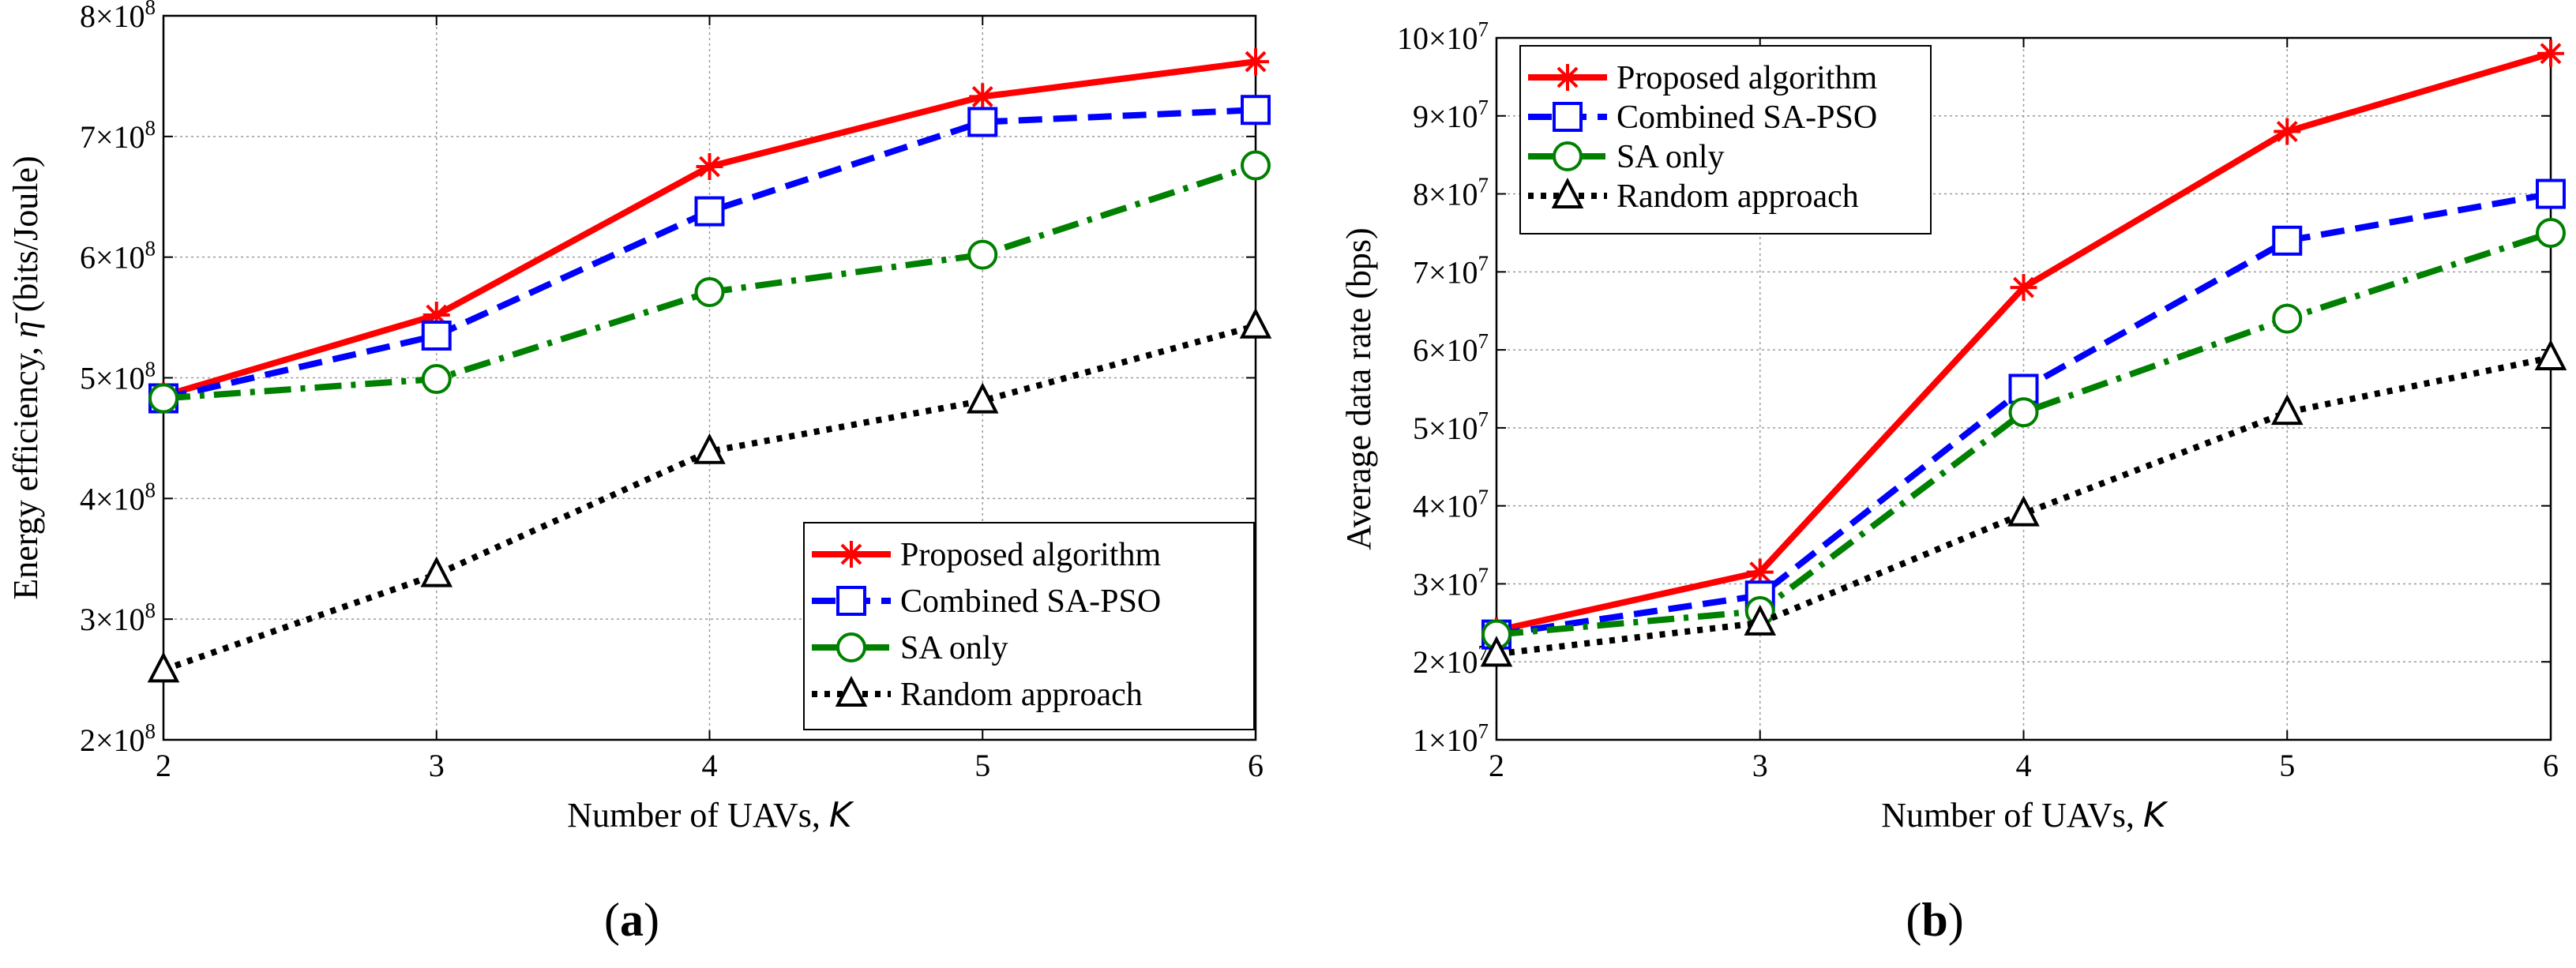 Image resolution: width=2576 pixels, height=968 pixels. Describe the element at coordinates (1747, 78) in the screenshot. I see `legend-label: Proposed algorithm` at that location.